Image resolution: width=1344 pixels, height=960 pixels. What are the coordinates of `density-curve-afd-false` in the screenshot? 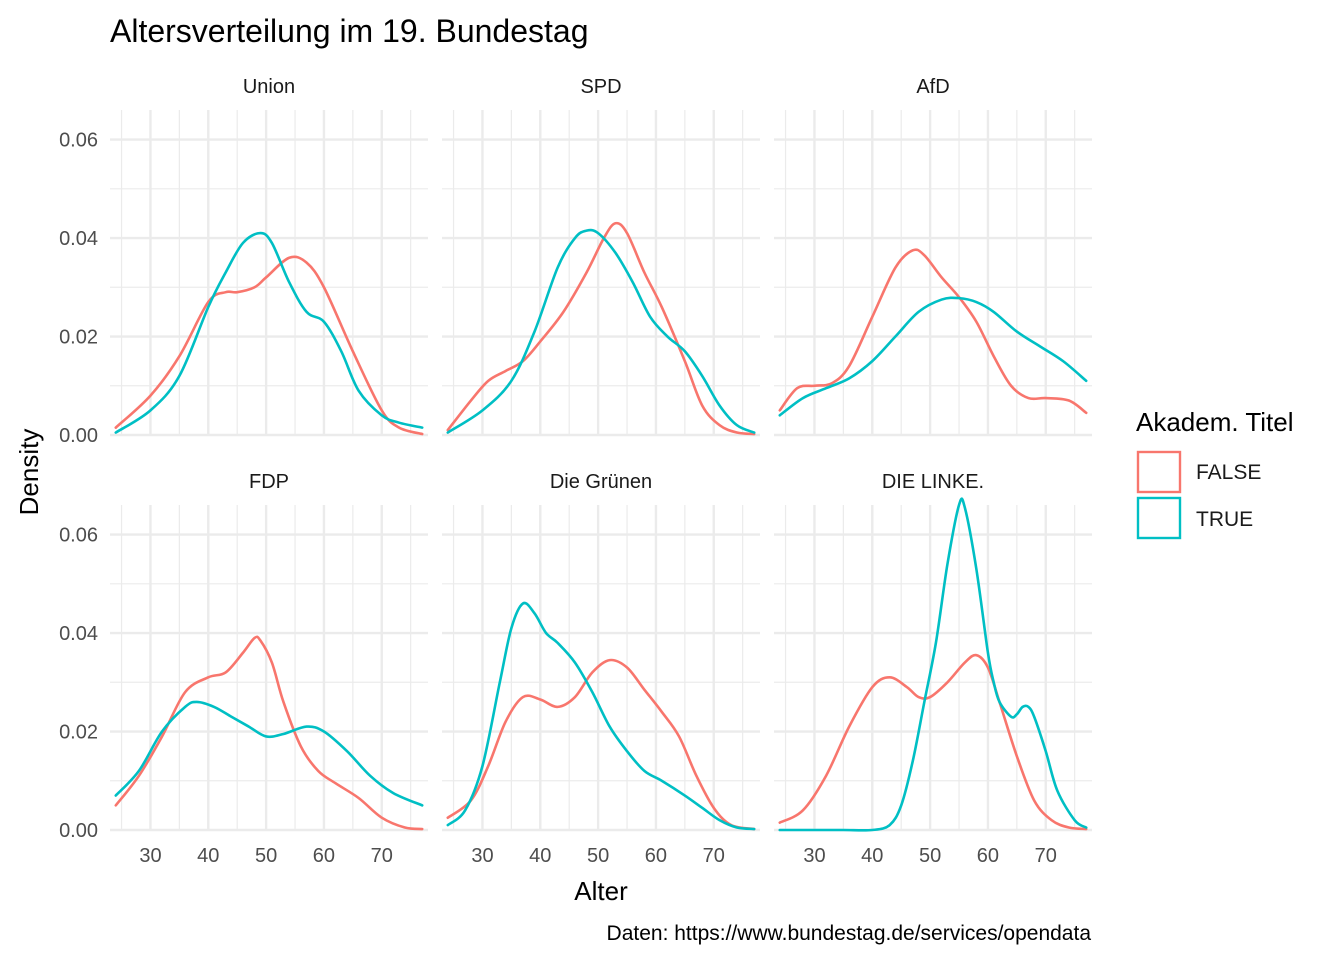 It's located at (933, 331).